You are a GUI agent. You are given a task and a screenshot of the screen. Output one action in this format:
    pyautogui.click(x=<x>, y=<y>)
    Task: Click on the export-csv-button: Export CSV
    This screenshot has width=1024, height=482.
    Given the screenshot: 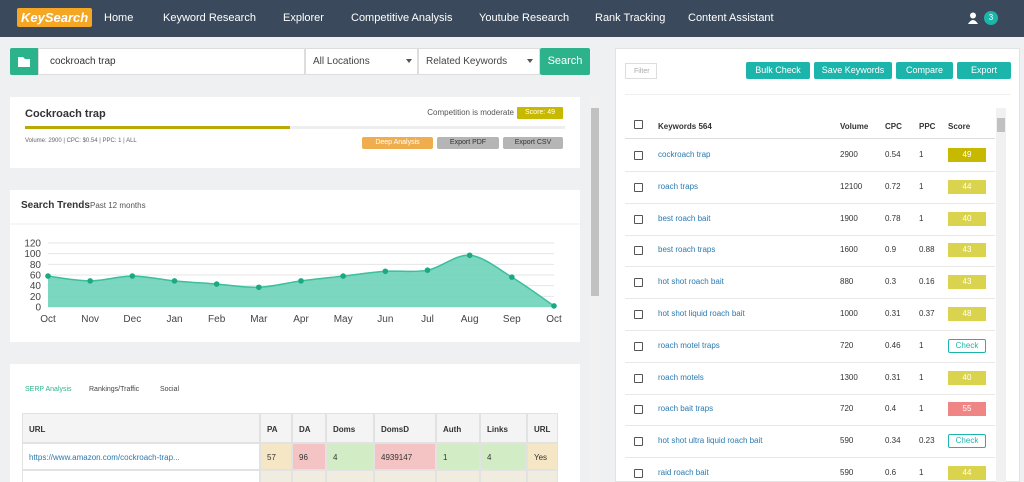 What is the action you would take?
    pyautogui.click(x=533, y=143)
    